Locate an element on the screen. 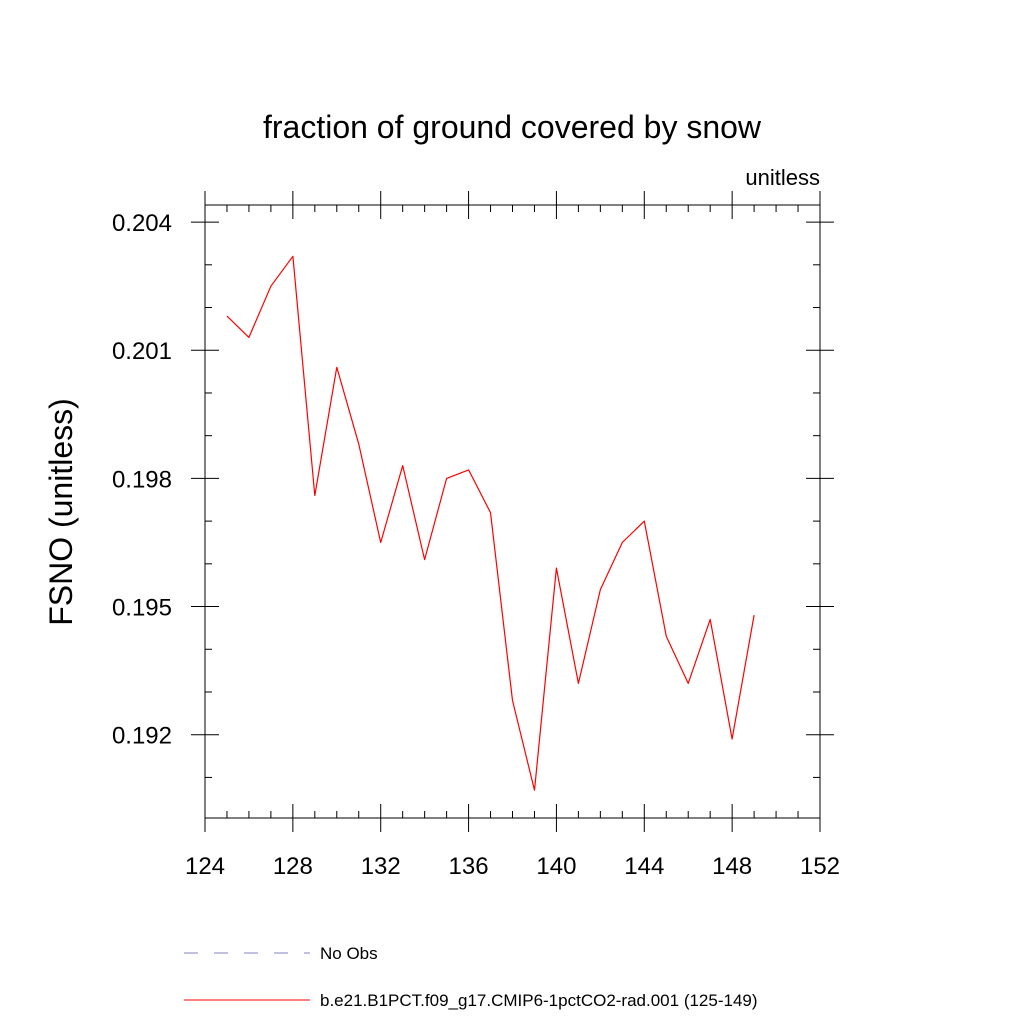 The width and height of the screenshot is (1024, 1024). legend-label: No Obs is located at coordinates (349, 953).